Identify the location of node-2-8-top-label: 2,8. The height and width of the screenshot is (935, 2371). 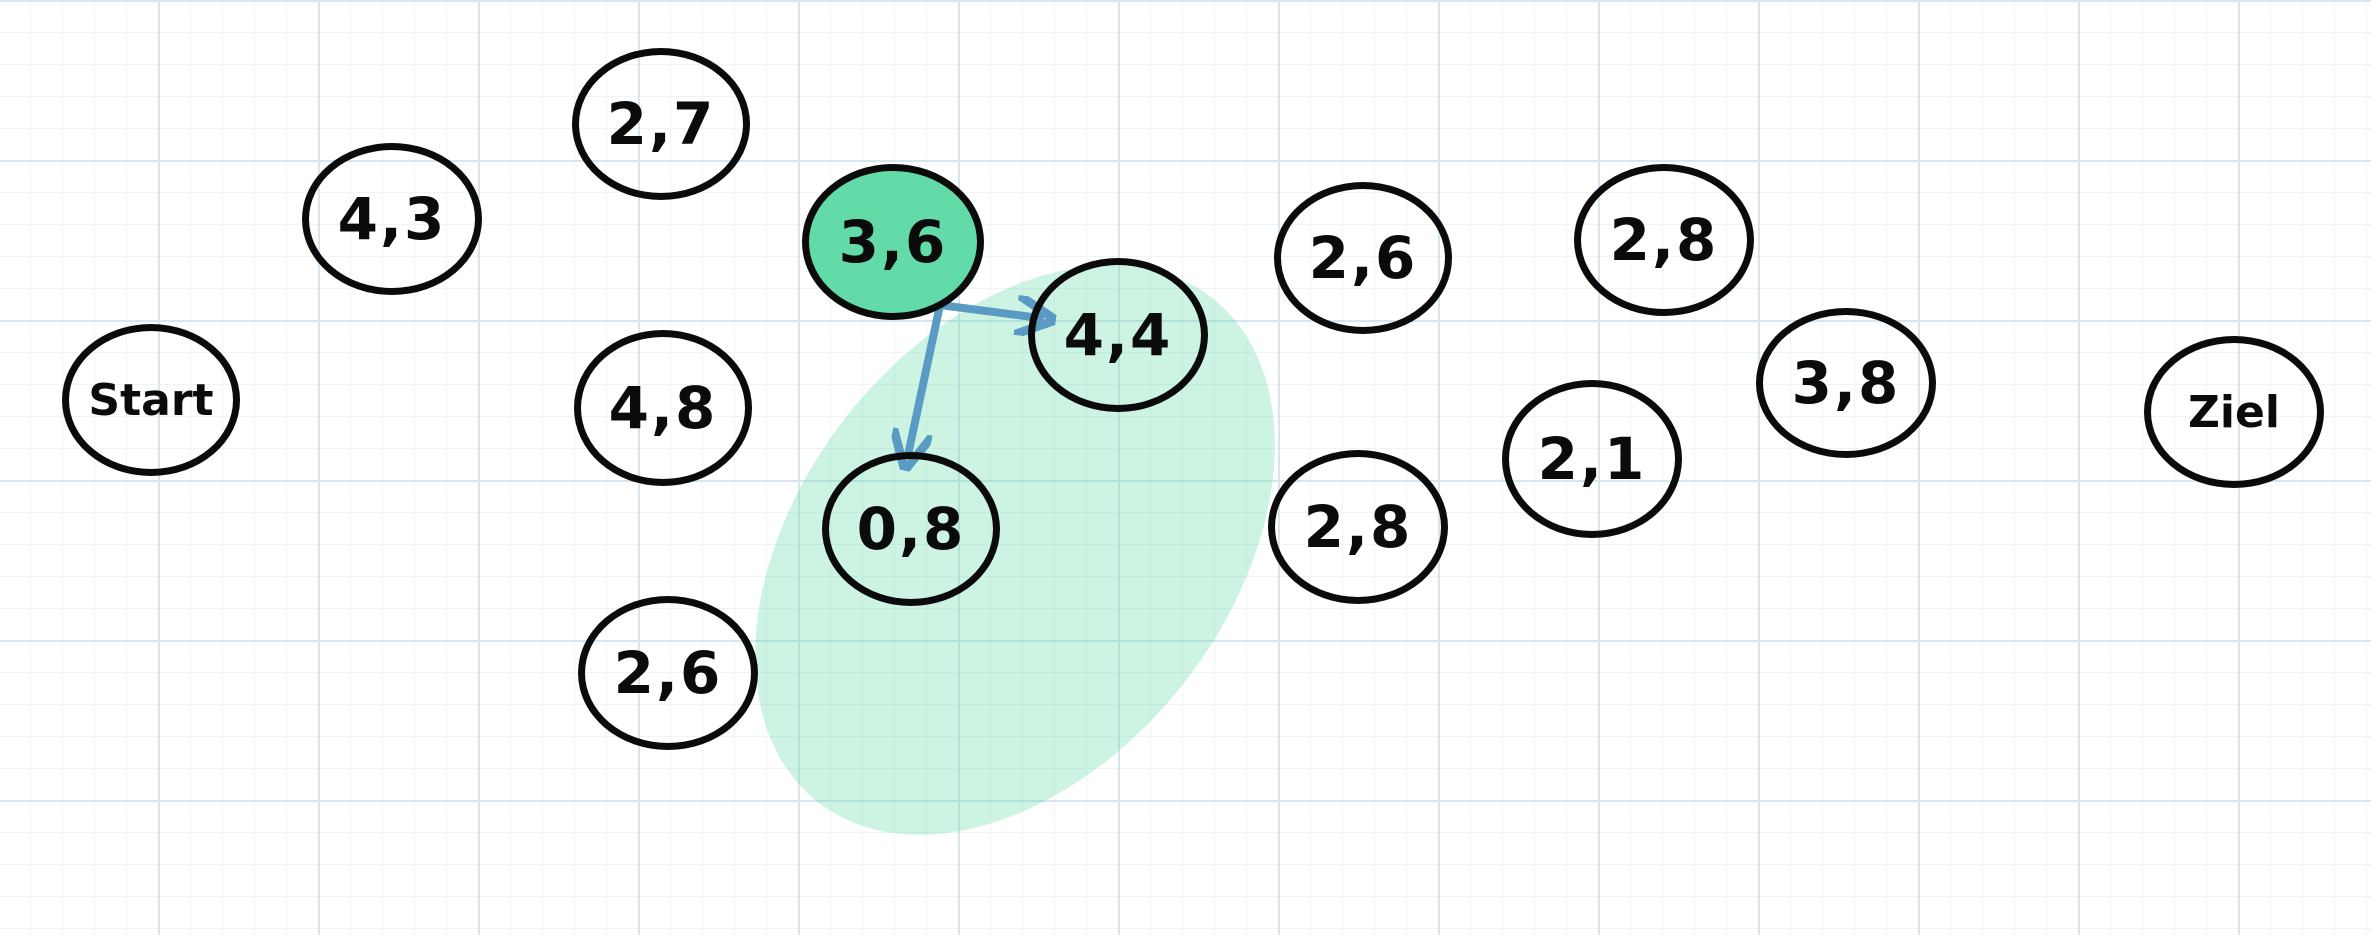
(1664, 240).